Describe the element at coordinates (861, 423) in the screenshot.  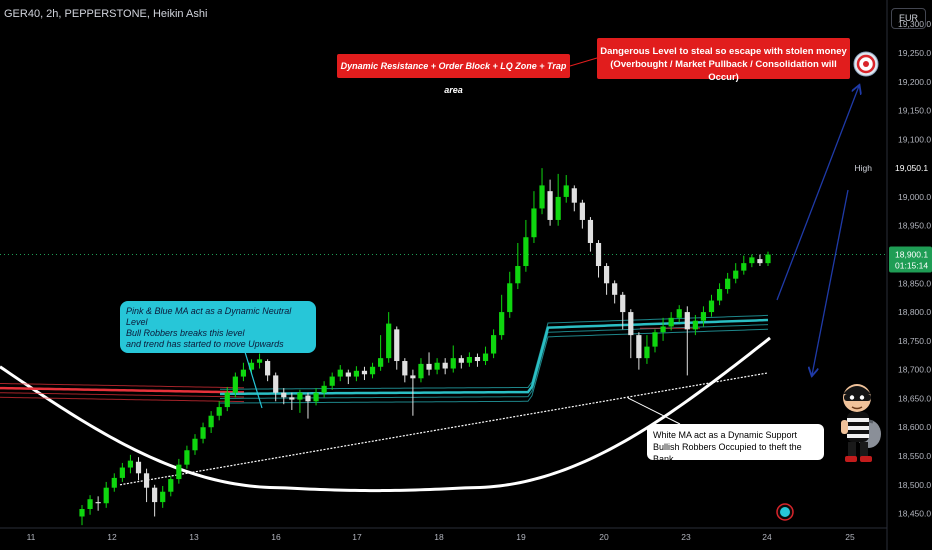
I see `robber-icon` at that location.